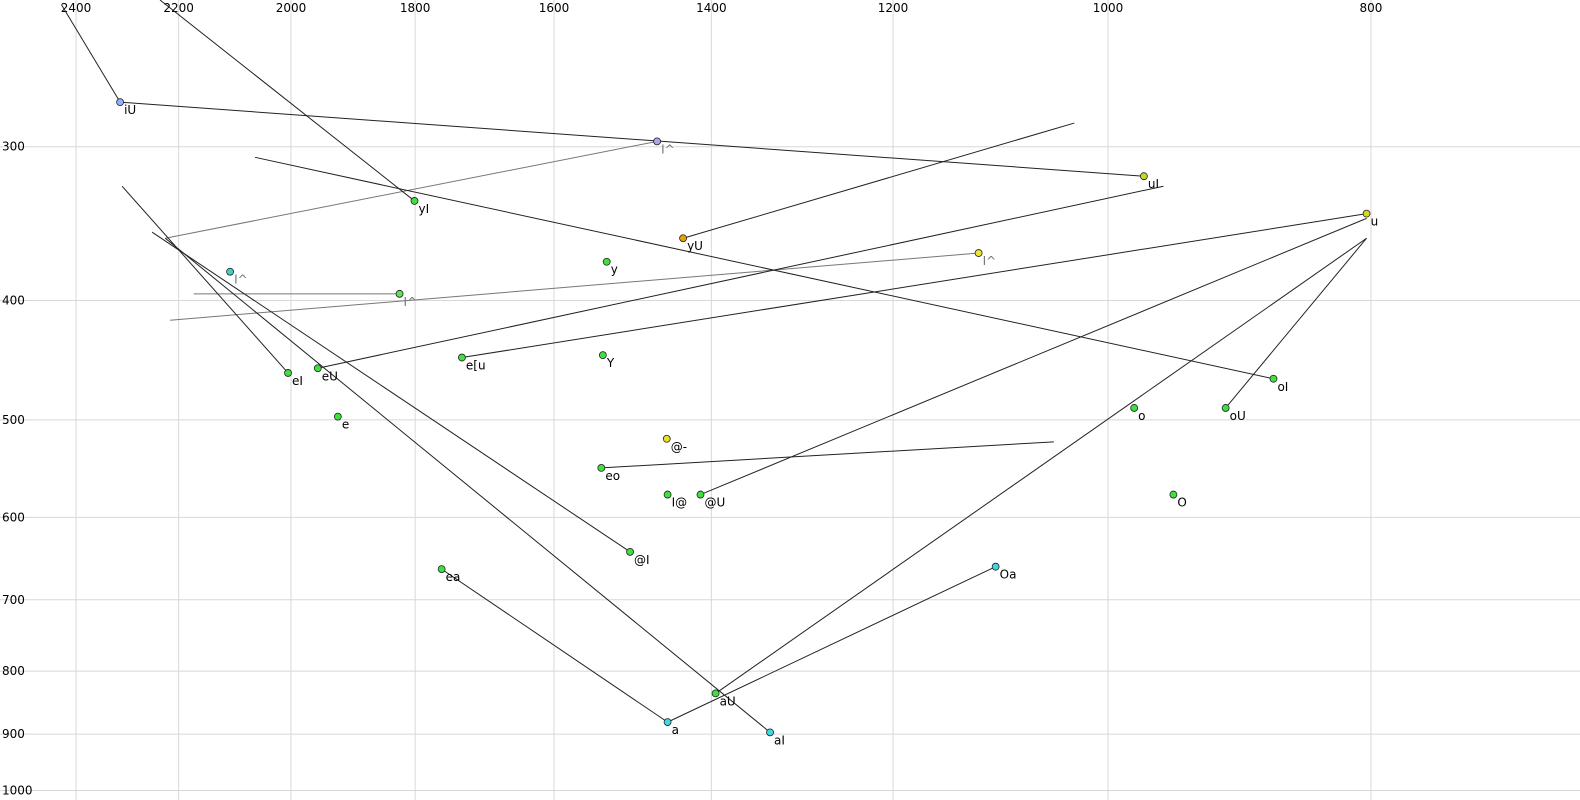 The height and width of the screenshot is (800, 1580). What do you see at coordinates (1108, 8) in the screenshot?
I see `x-tick-label: 1000` at bounding box center [1108, 8].